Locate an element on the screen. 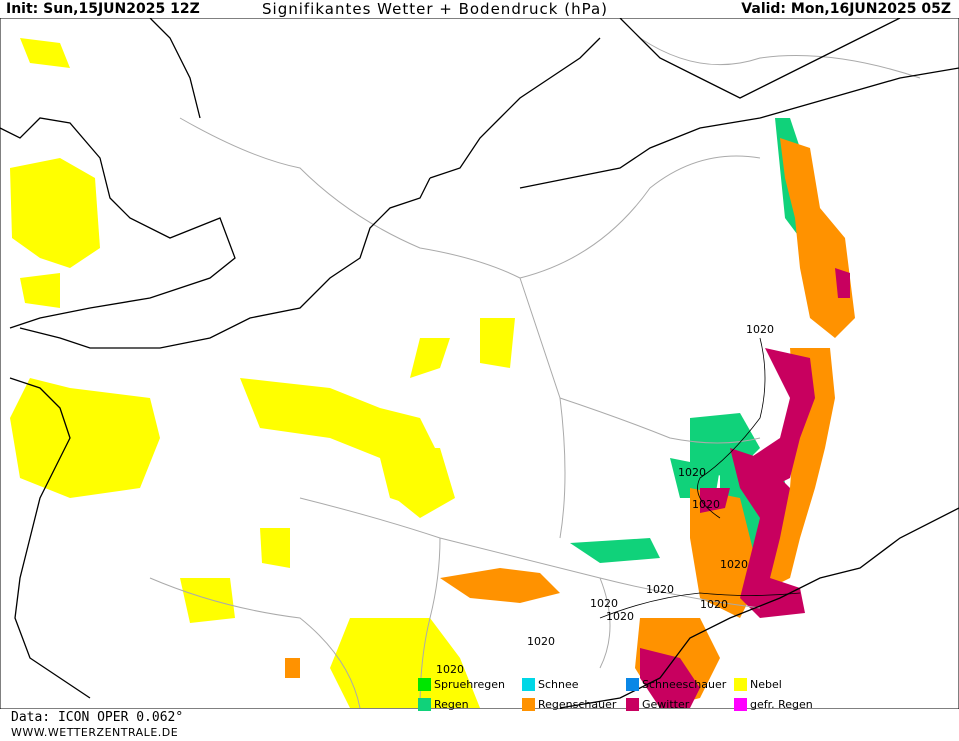  isobars is located at coordinates (700, 478).